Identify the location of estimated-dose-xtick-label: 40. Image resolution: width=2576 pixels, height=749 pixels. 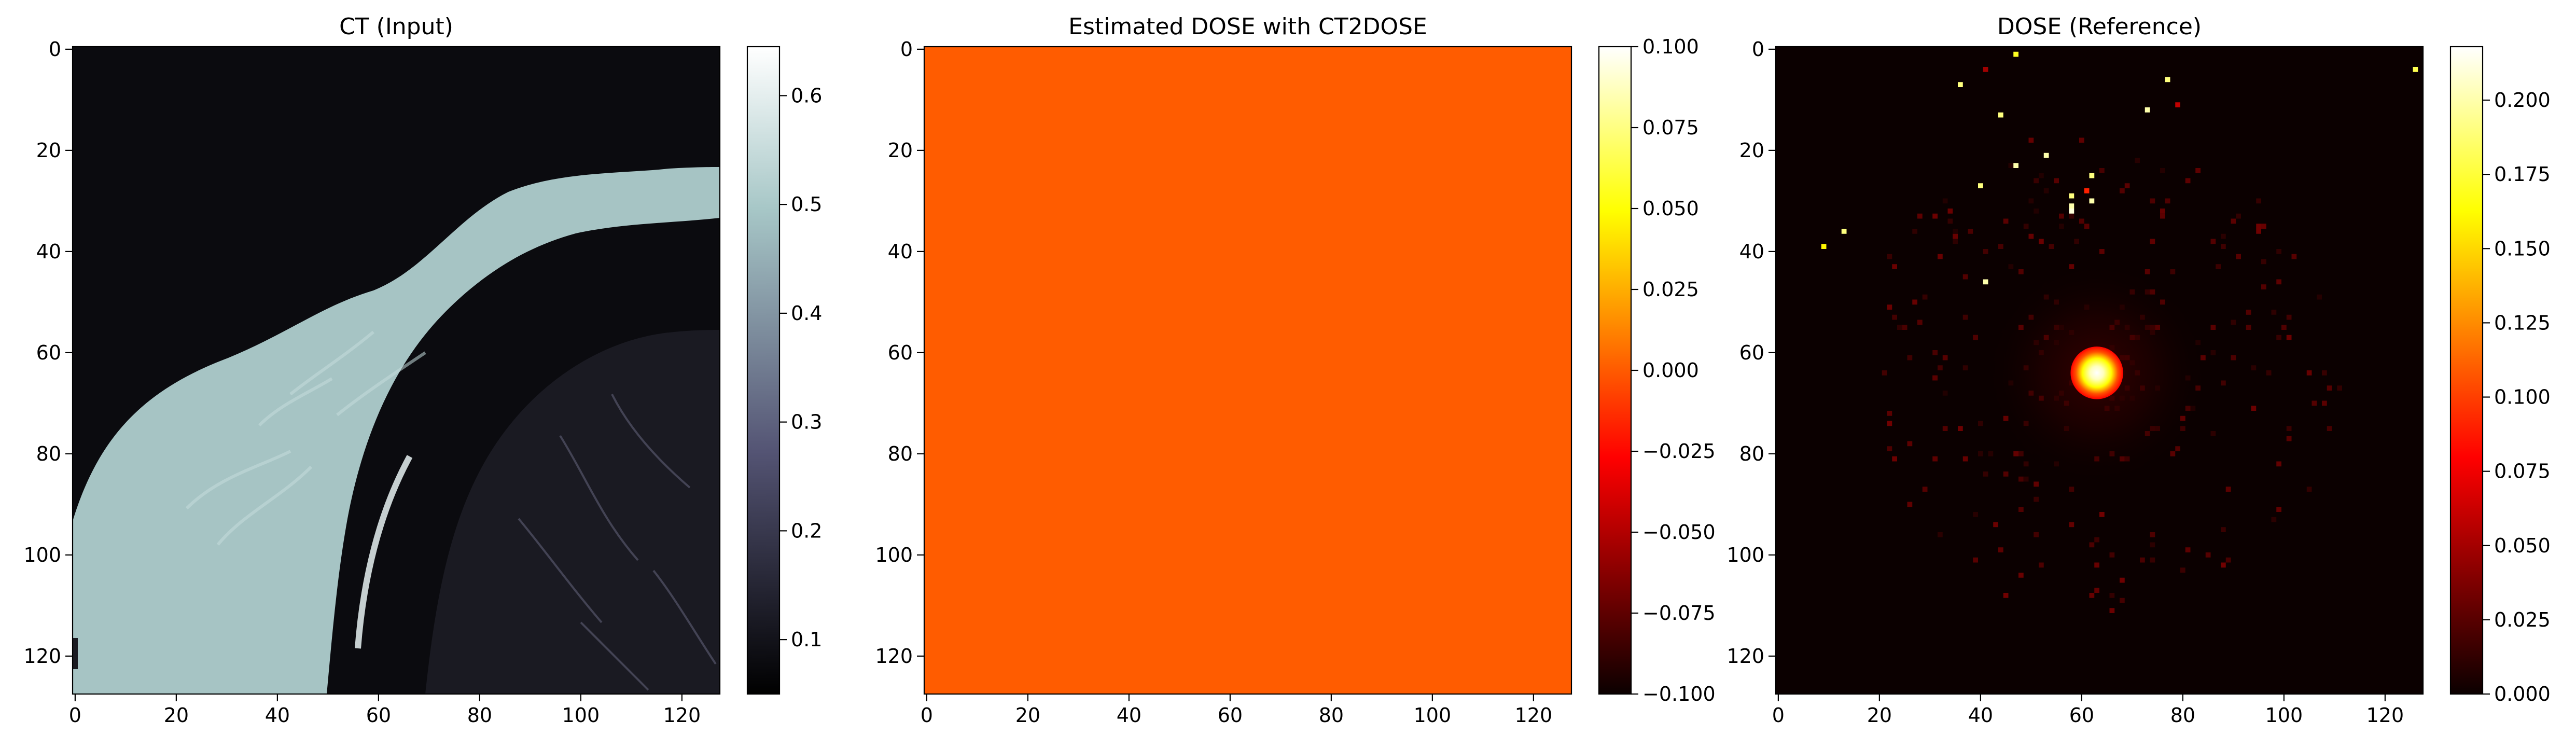
(1129, 715).